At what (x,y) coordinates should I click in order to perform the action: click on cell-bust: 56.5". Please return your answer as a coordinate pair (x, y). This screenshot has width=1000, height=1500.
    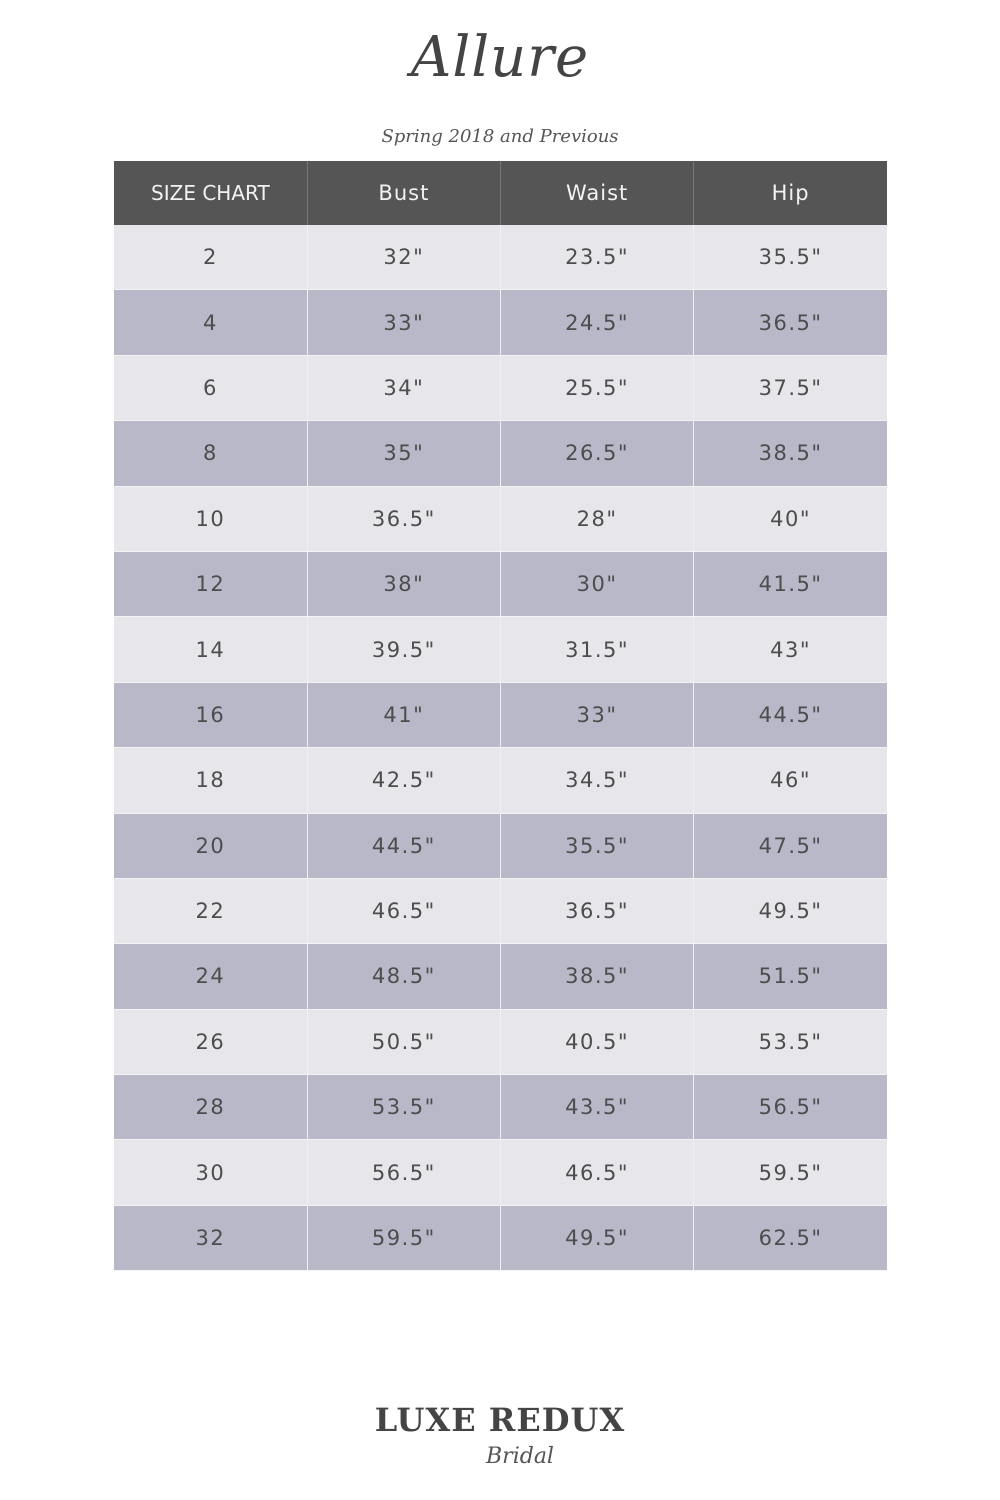
    Looking at the image, I should click on (404, 1172).